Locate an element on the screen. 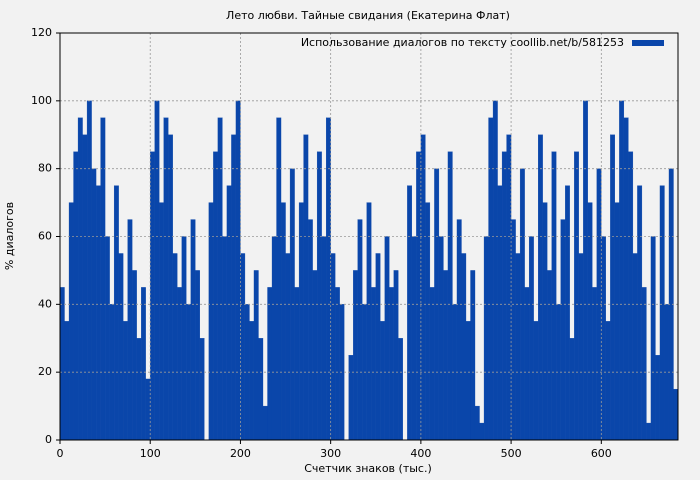 This screenshot has width=700, height=480. y-tick-label: 40 is located at coordinates (45, 303).